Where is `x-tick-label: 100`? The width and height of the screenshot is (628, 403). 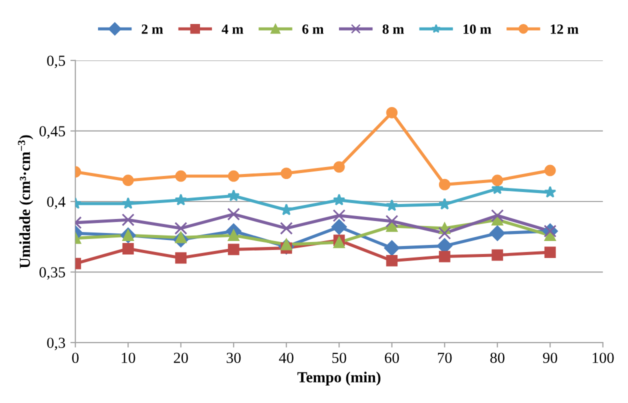
x-tick-label: 100 is located at coordinates (603, 358).